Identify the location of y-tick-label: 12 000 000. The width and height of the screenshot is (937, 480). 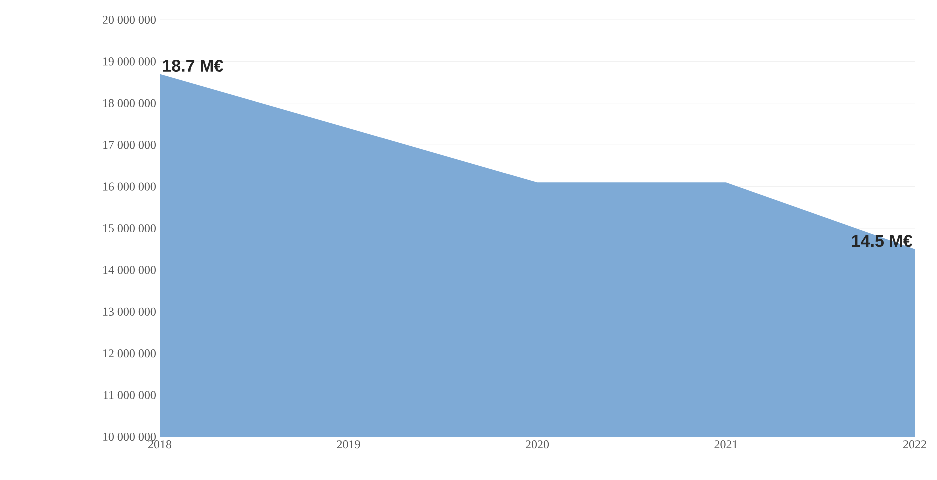
(130, 354).